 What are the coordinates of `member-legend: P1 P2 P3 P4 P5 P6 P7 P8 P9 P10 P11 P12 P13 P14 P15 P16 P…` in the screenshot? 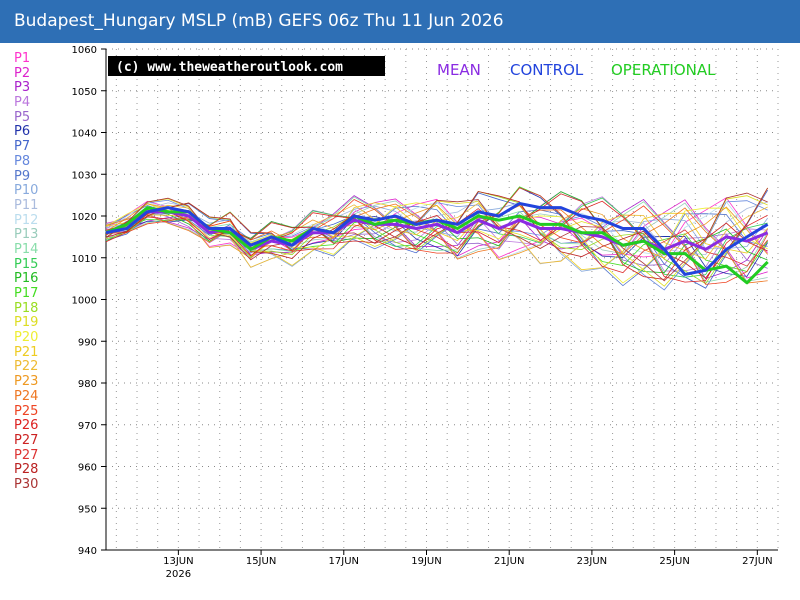 It's located at (44, 272).